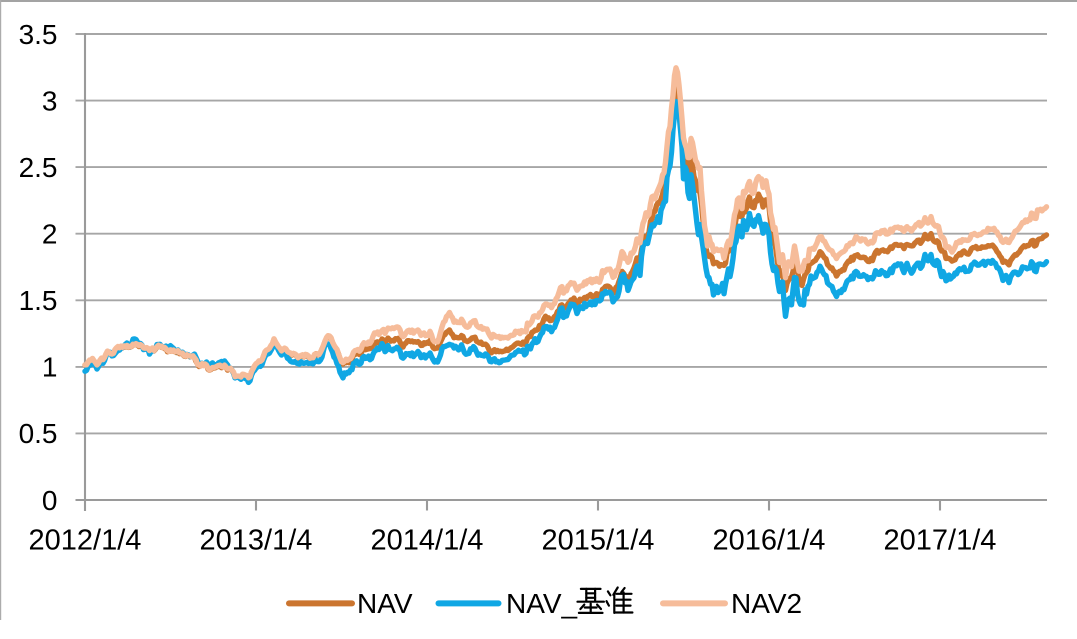  Describe the element at coordinates (427, 541) in the screenshot. I see `svg-text: 2014/1/4` at that location.